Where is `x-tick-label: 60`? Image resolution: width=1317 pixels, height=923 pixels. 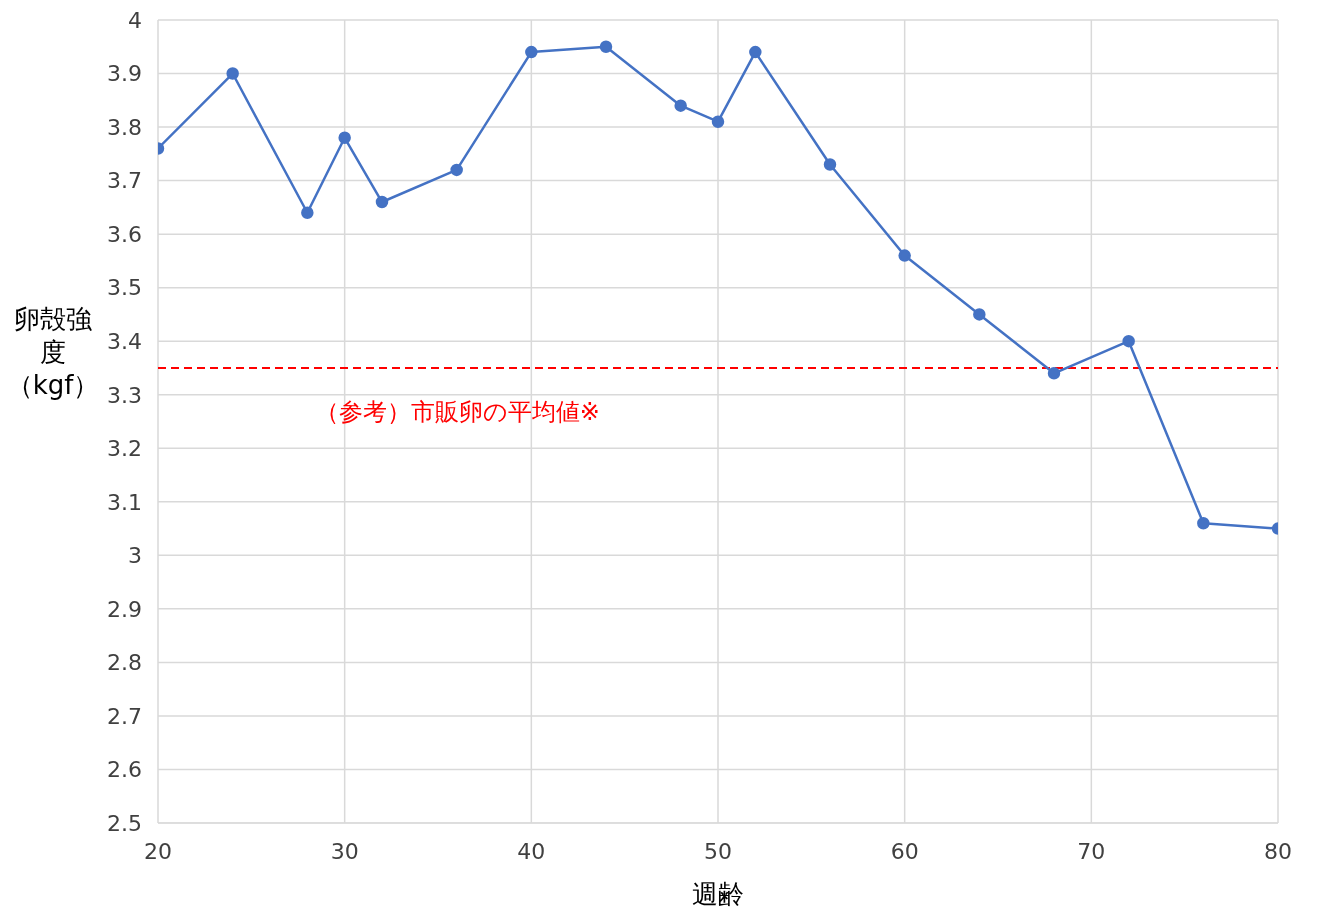
x-tick-label: 60 is located at coordinates (904, 851).